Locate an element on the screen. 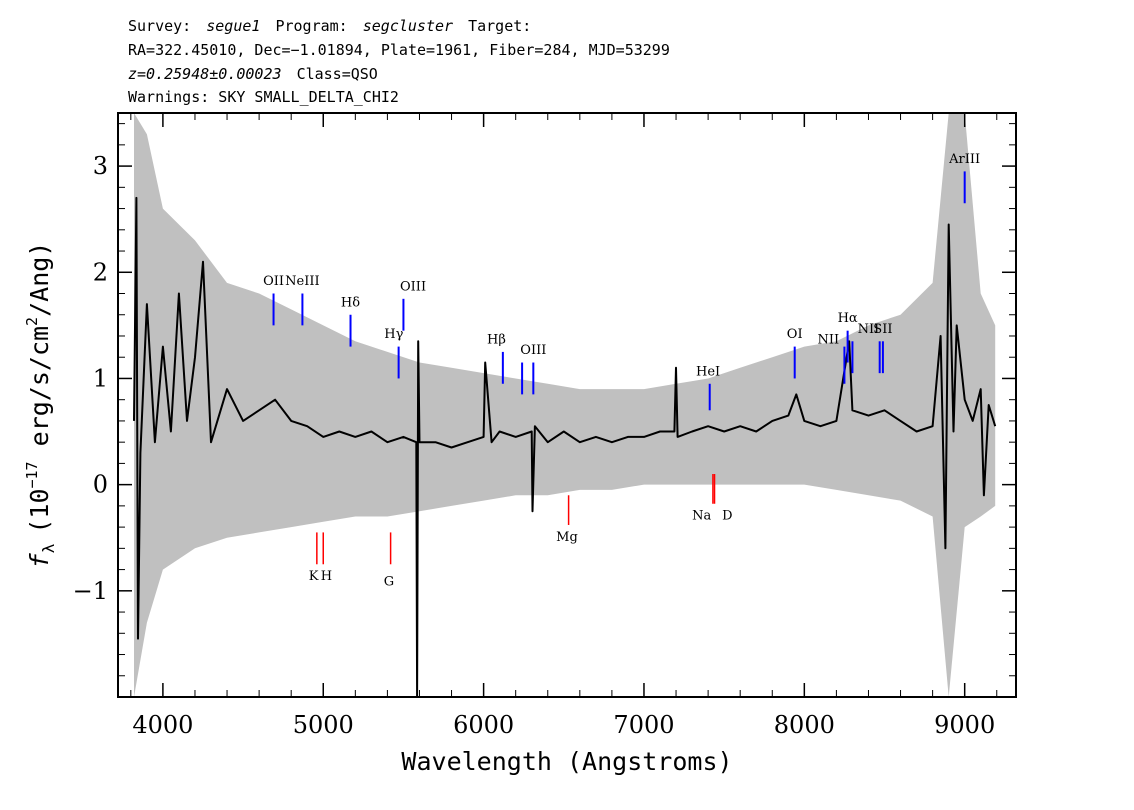 The width and height of the screenshot is (1134, 810). x-tick-label: 5000 is located at coordinates (323, 725).